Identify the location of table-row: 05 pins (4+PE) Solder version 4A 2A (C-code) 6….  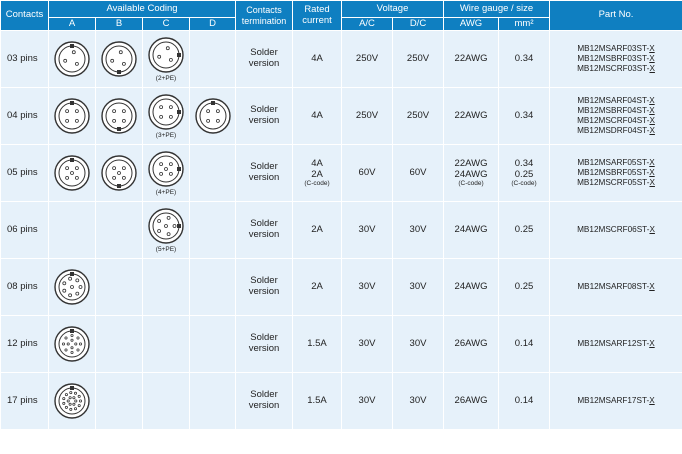
(341, 173).